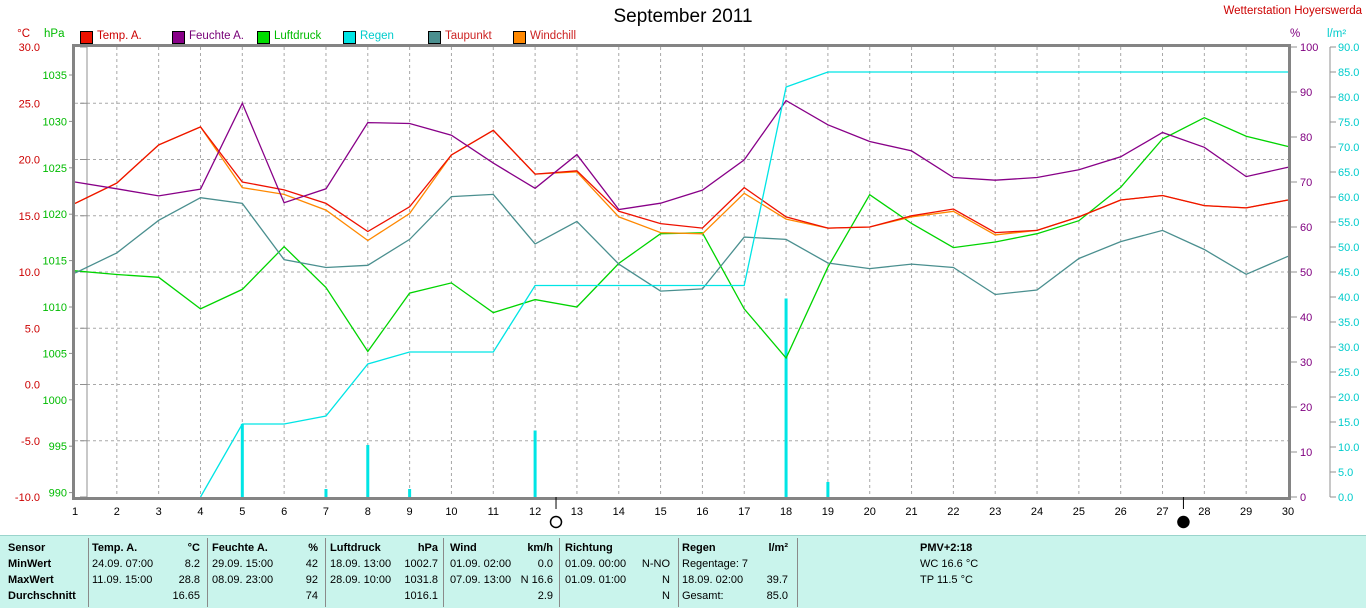  I want to click on axis-tick-label: 1025, so click(55, 169).